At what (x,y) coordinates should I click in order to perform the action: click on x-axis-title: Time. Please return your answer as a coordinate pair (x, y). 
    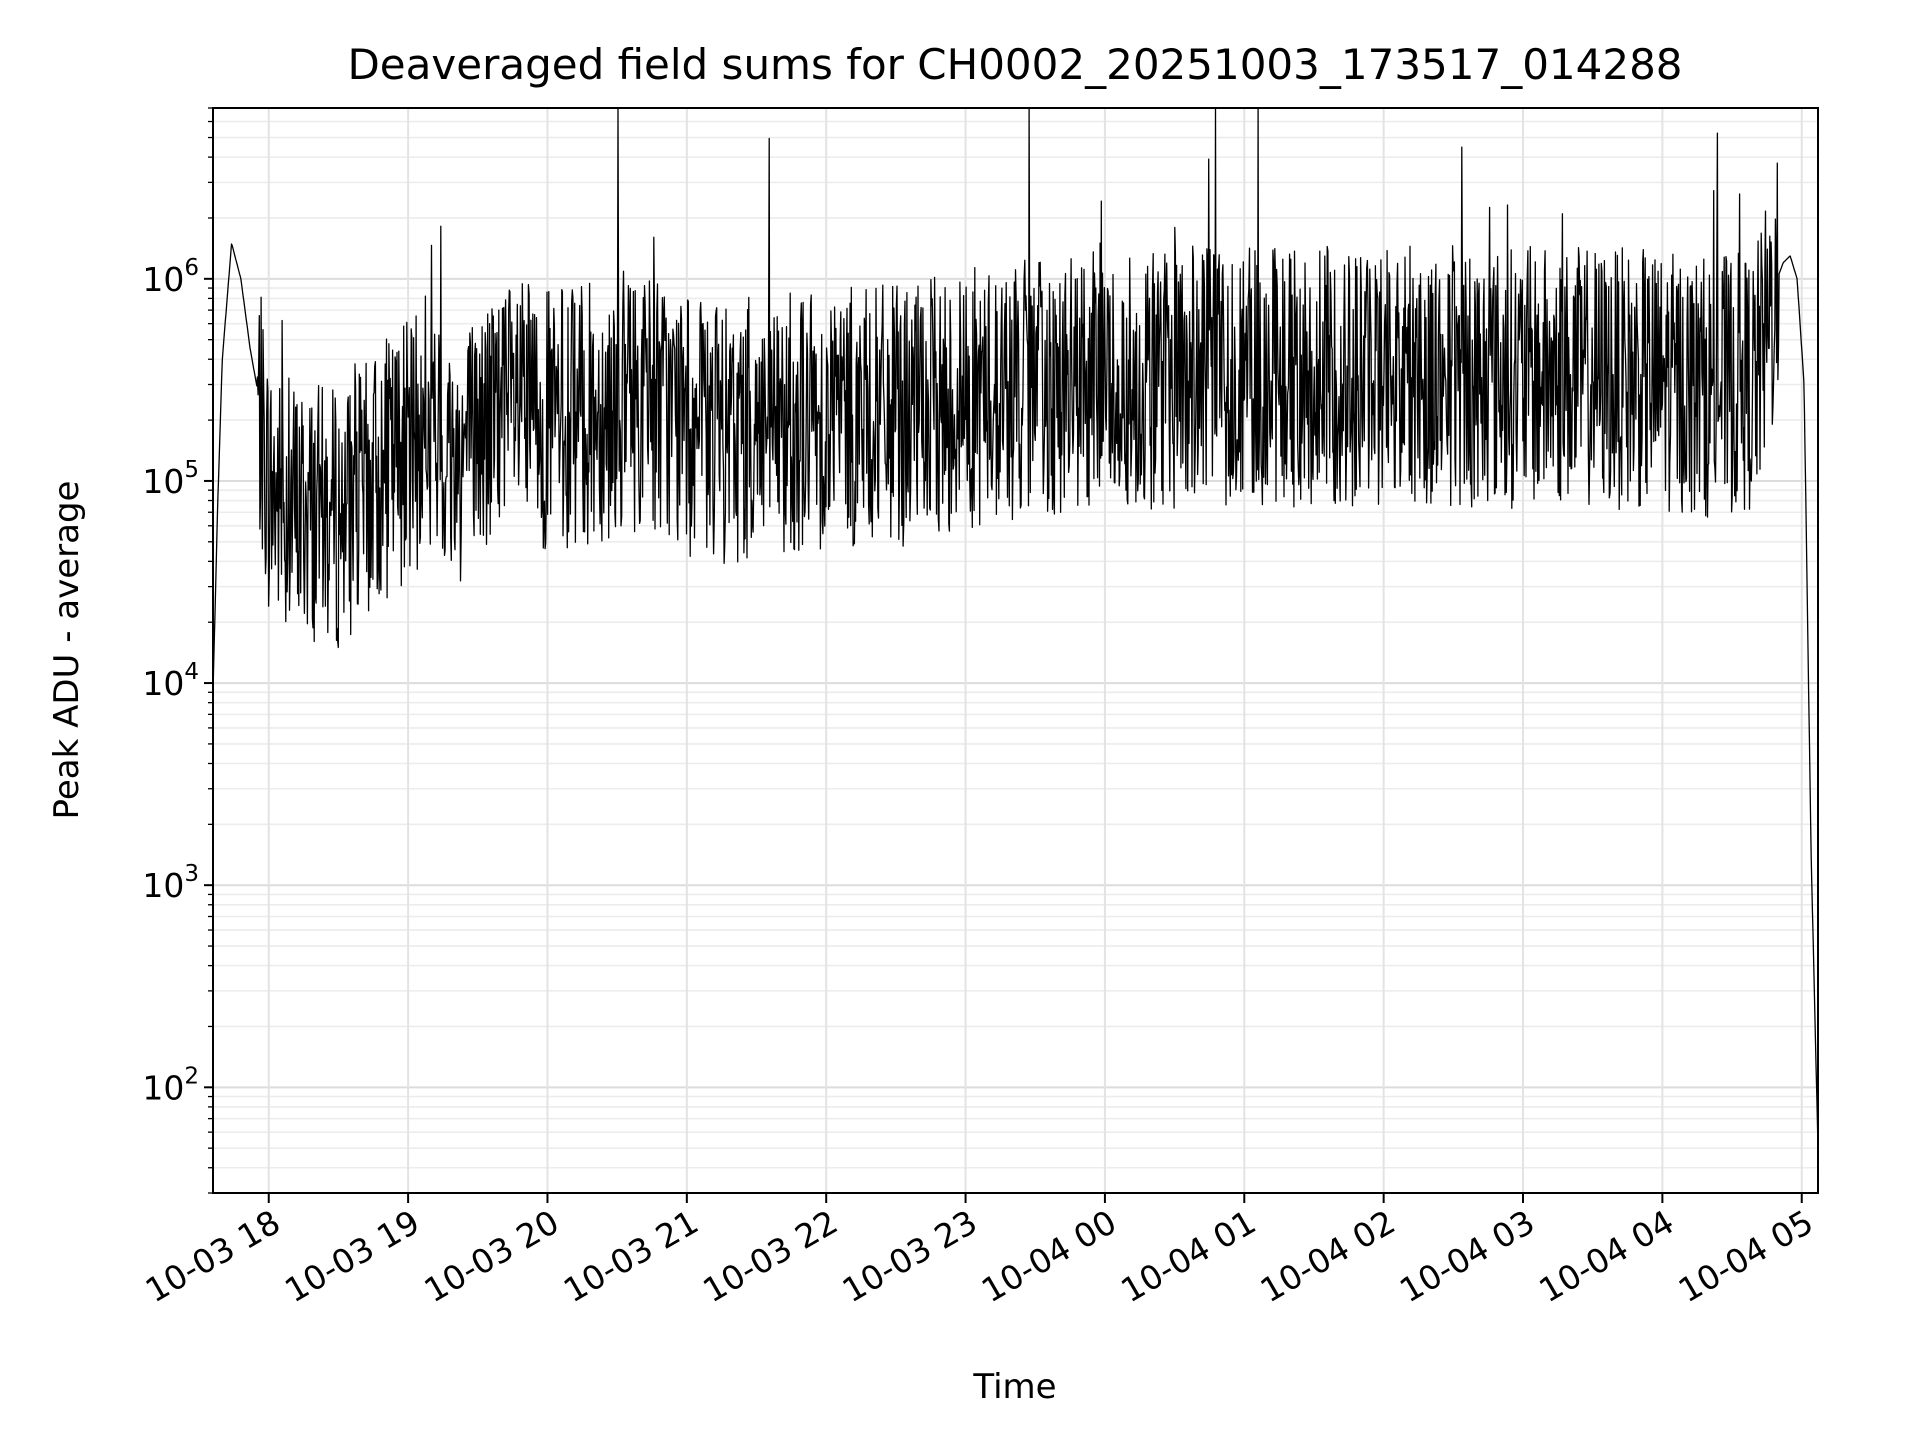
    Looking at the image, I should click on (1014, 1387).